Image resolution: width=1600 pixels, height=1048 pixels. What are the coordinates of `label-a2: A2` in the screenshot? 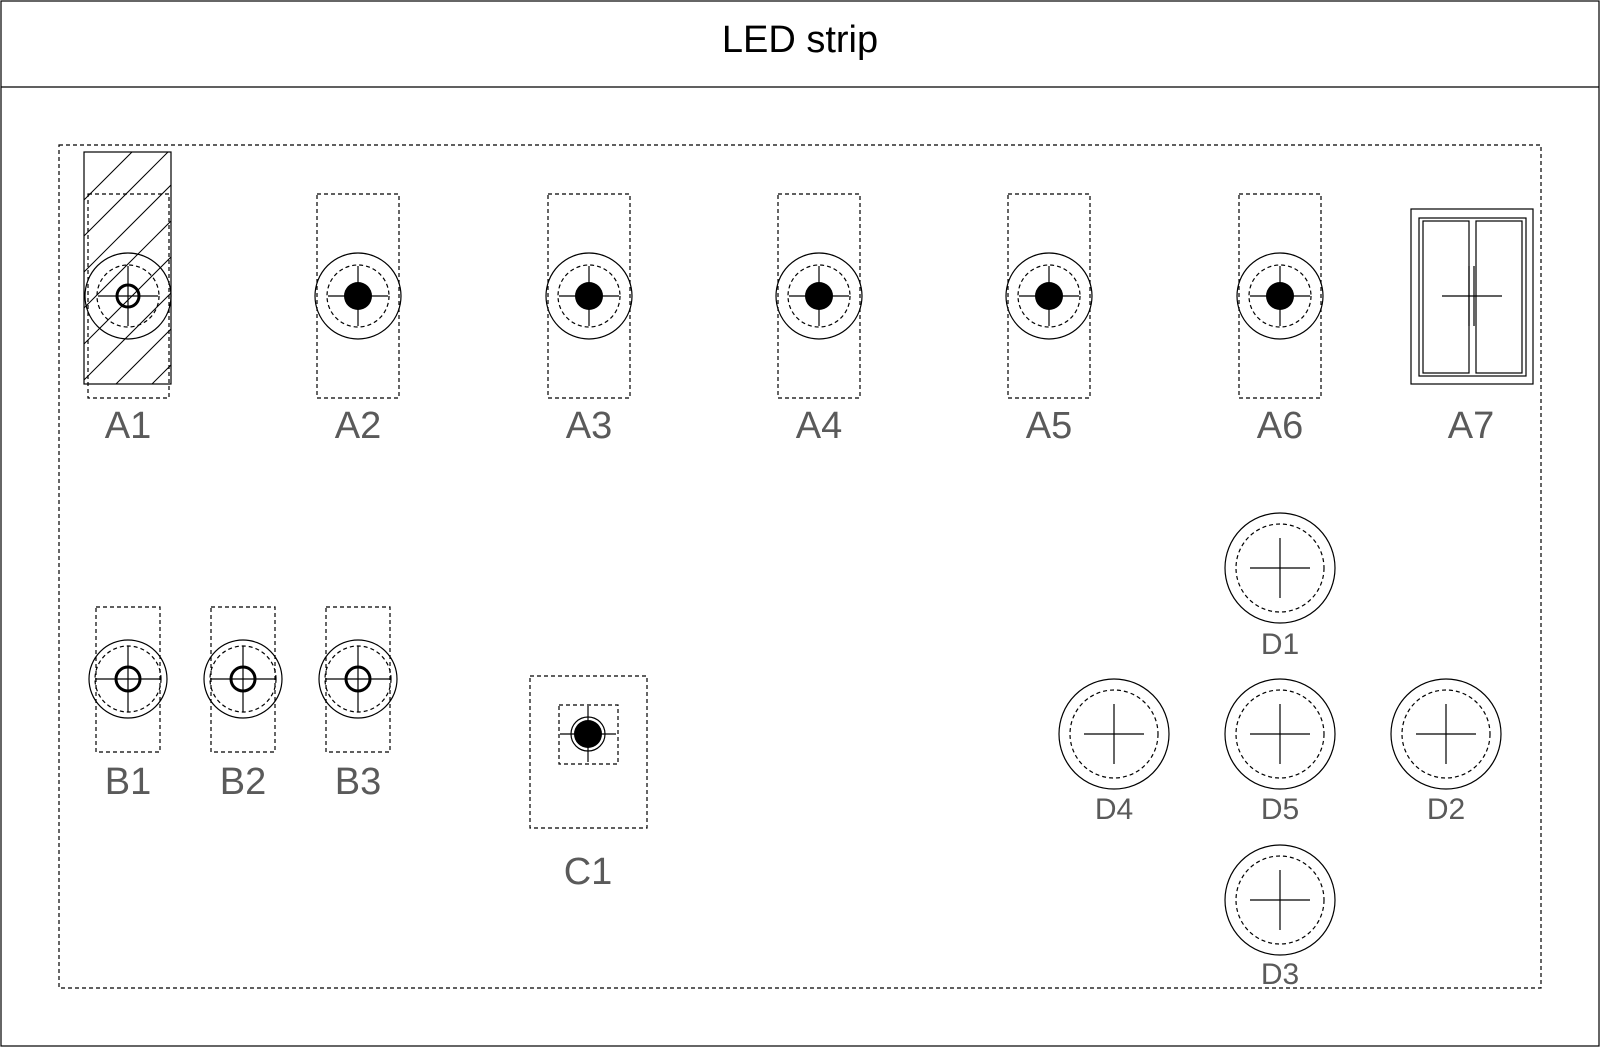 It's located at (358, 426).